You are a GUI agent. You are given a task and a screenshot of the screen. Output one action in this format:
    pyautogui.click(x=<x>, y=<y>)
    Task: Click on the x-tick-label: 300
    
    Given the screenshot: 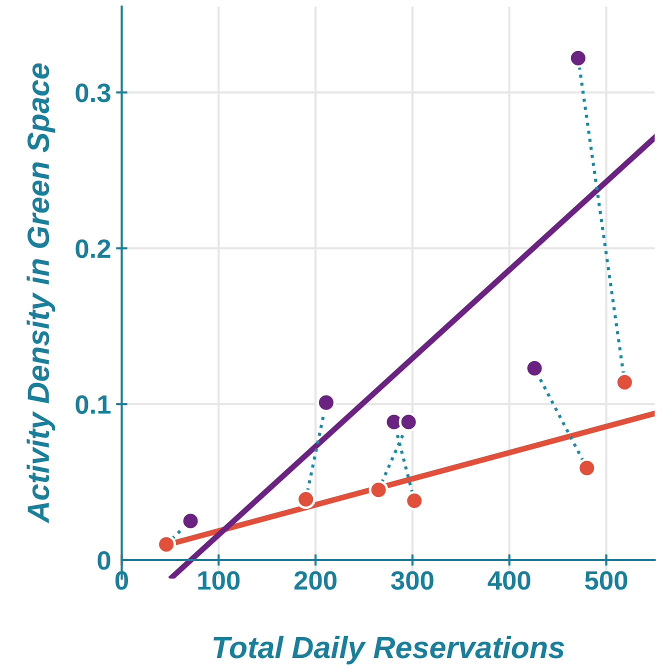 What is the action you would take?
    pyautogui.click(x=412, y=580)
    